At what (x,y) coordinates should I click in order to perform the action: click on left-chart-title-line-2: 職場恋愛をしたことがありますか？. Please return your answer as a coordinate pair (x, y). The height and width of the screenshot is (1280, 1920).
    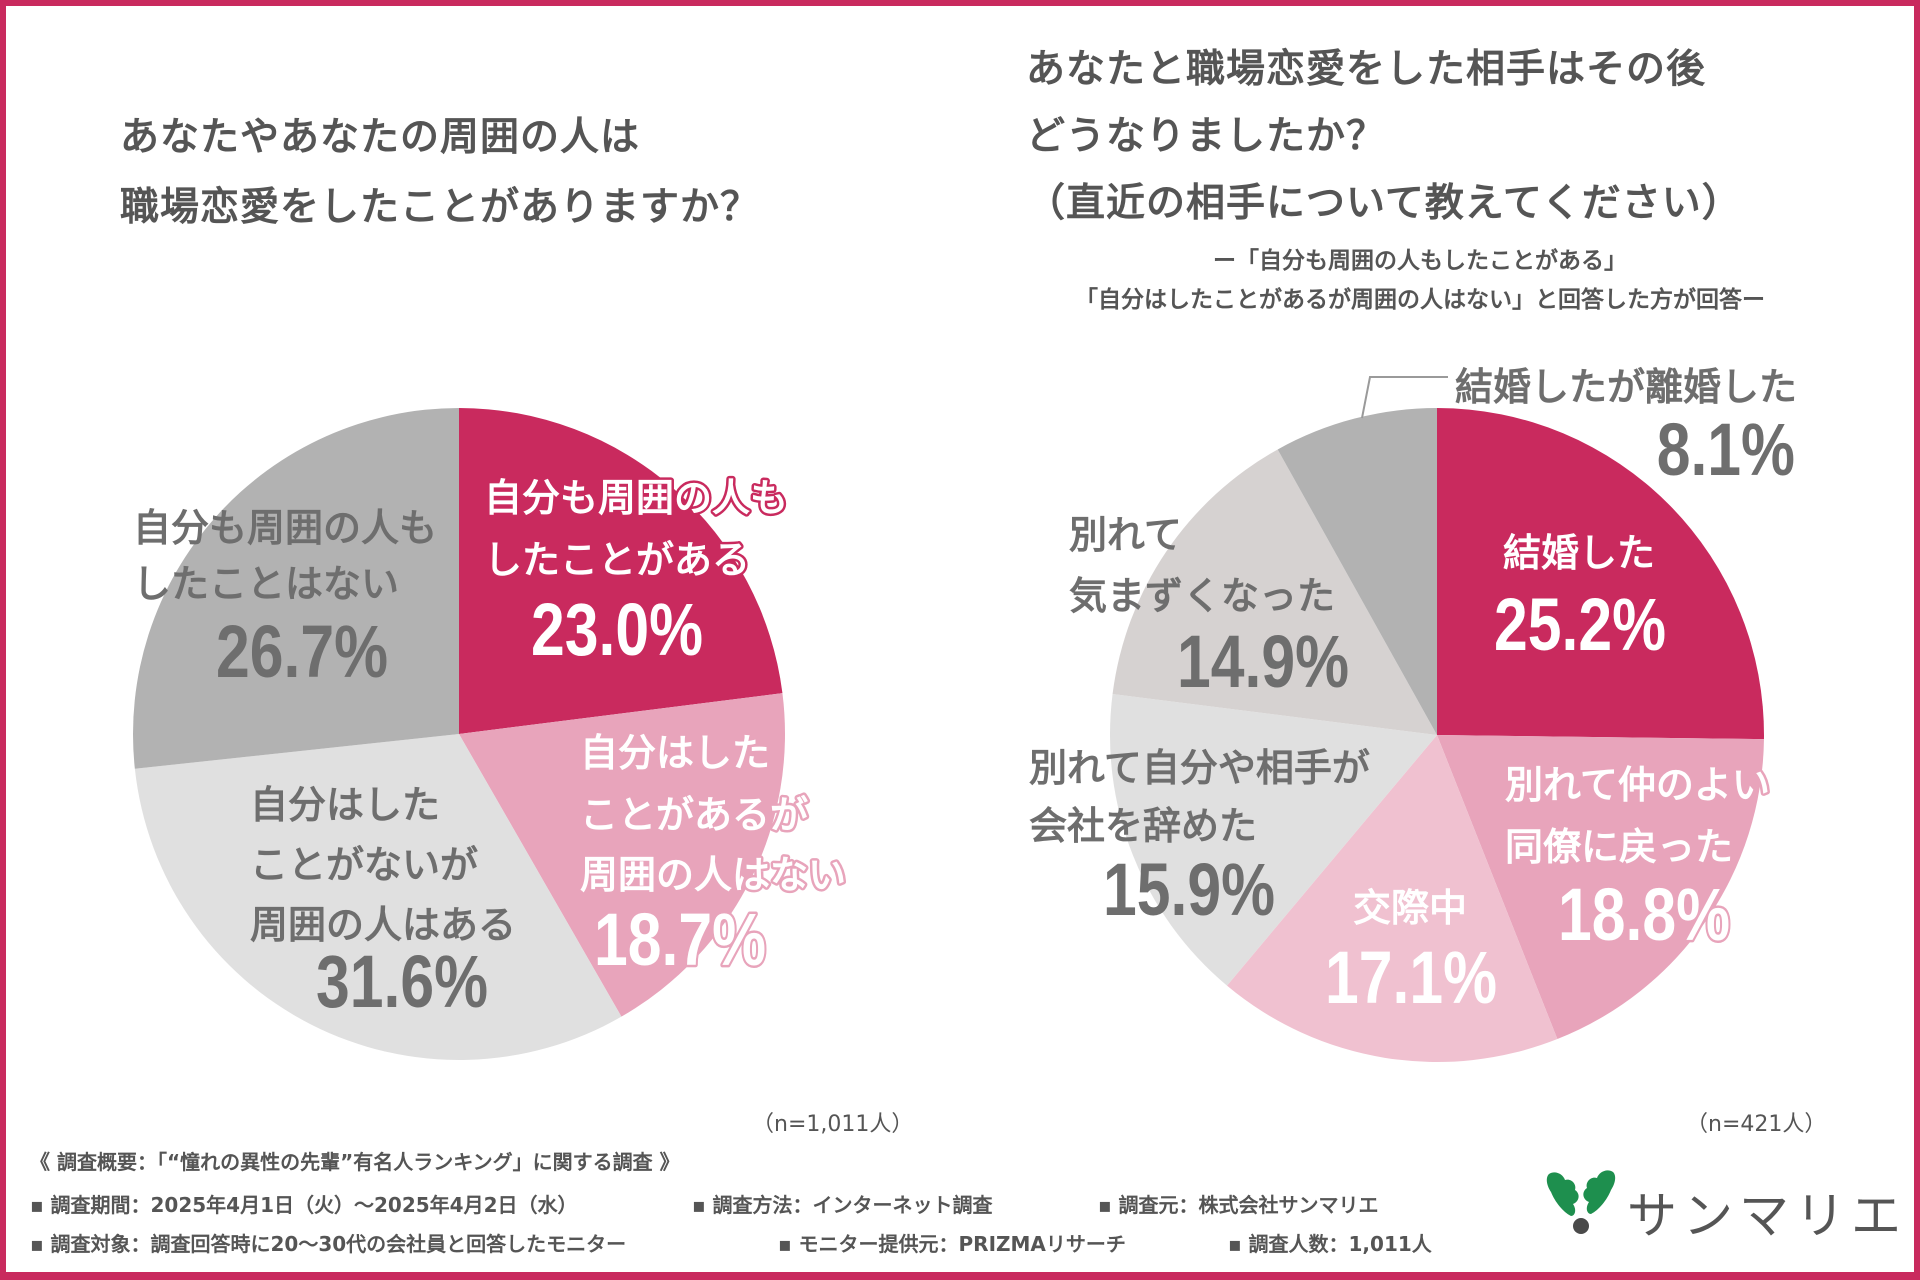
    Looking at the image, I should click on (440, 207).